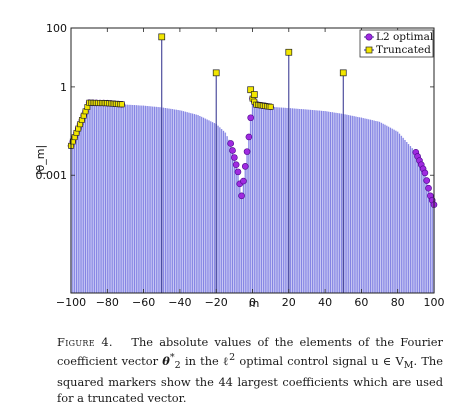  What do you see at coordinates (425, 173) in the screenshot?
I see `l2-point-m95` at bounding box center [425, 173].